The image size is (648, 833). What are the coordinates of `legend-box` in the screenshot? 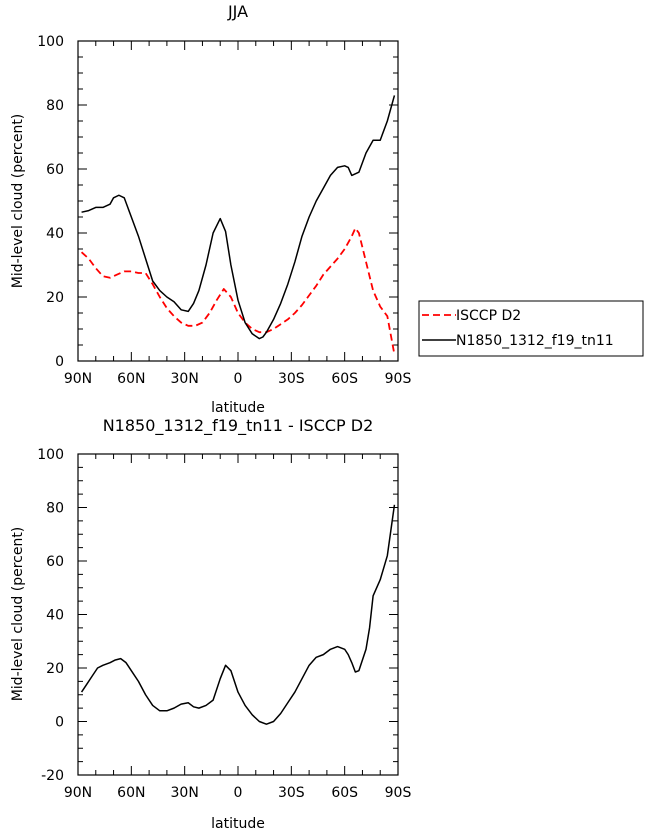 It's located at (531, 328).